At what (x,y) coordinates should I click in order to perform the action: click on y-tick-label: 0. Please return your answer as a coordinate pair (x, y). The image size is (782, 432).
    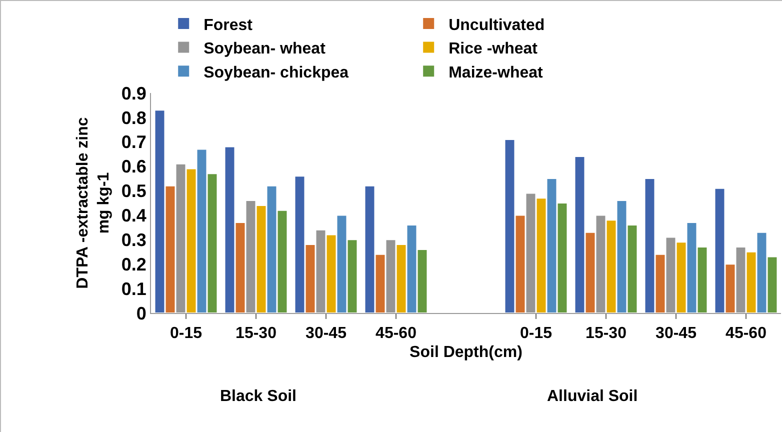
    Looking at the image, I should click on (141, 313).